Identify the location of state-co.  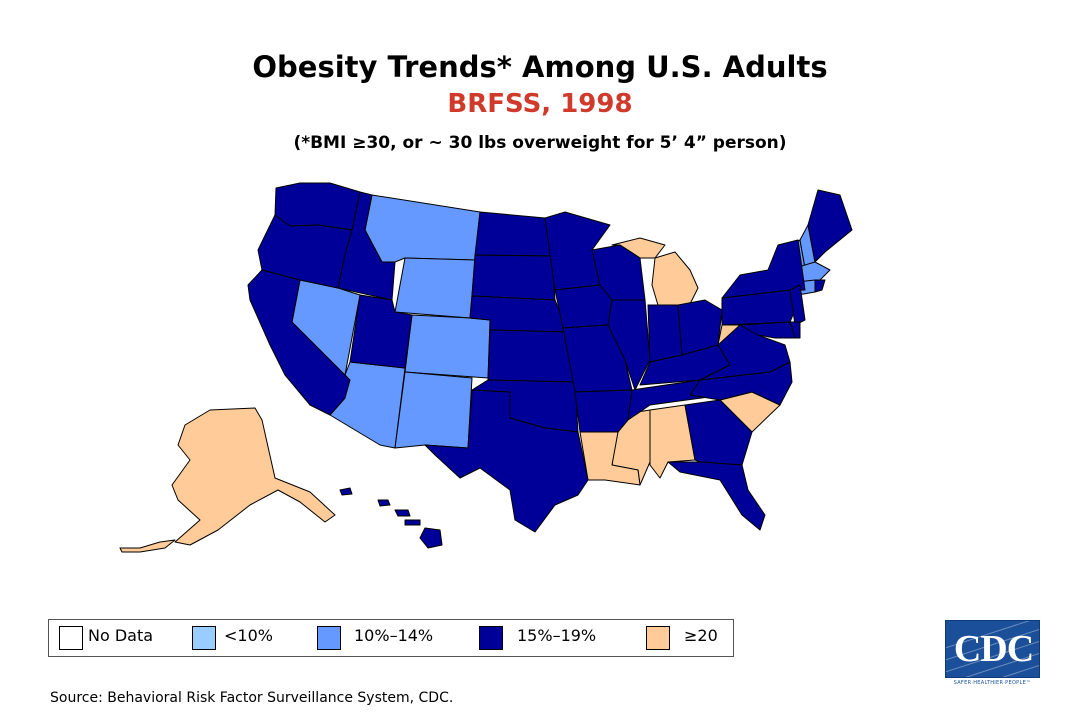
(447, 346).